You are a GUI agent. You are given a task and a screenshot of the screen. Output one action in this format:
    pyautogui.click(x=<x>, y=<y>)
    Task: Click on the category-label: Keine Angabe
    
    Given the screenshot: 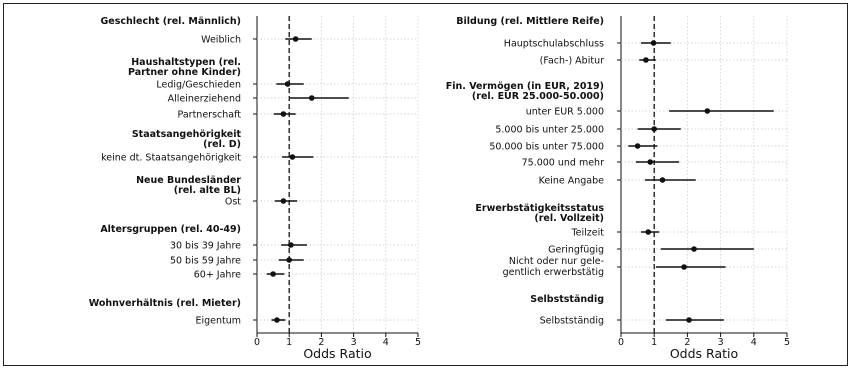 What is the action you would take?
    pyautogui.click(x=572, y=181)
    